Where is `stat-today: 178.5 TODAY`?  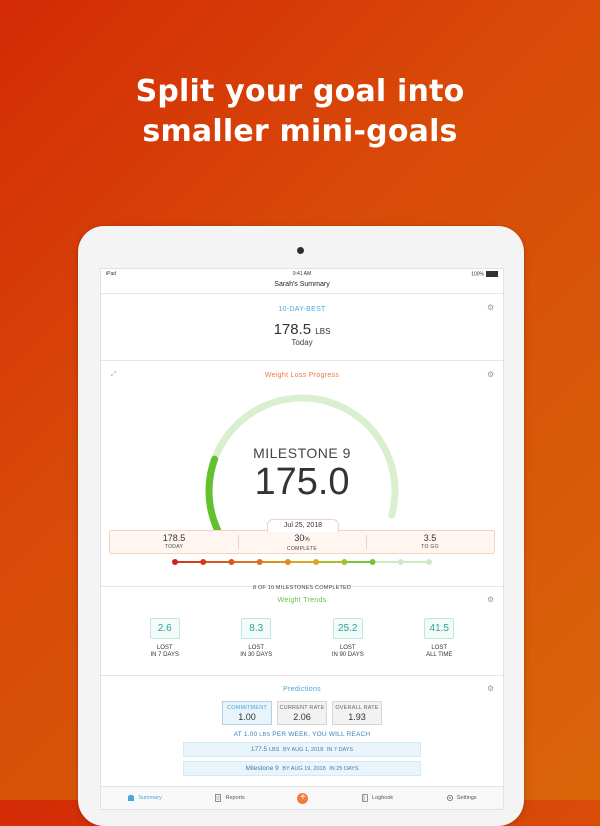
stat-today: 178.5 TODAY is located at coordinates (174, 542).